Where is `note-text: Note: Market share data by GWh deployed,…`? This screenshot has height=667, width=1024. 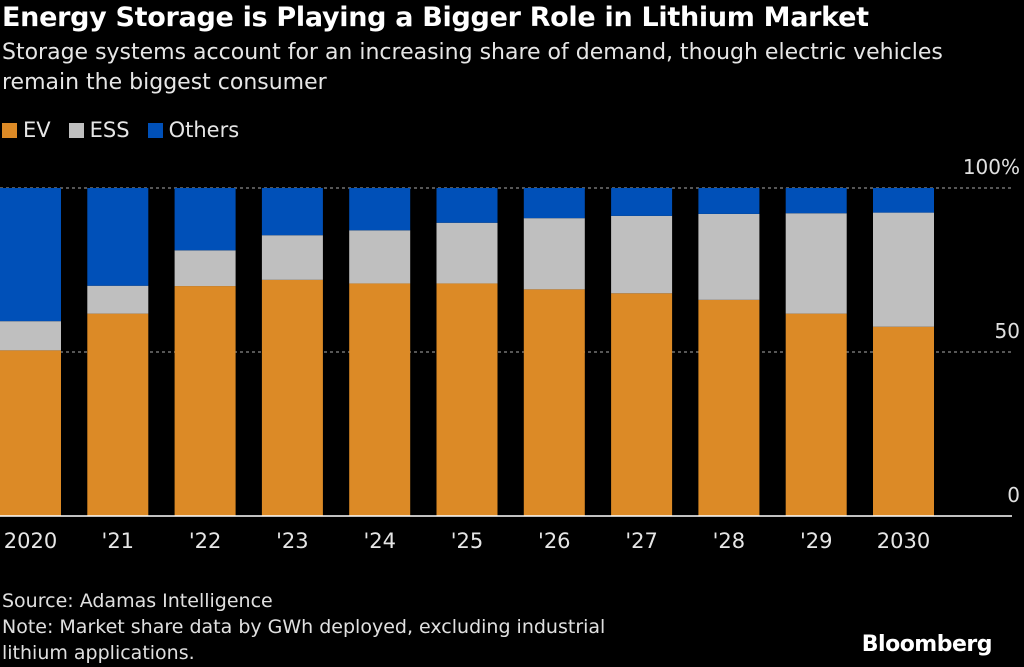
note-text: Note: Market share data by GWh deployed,… is located at coordinates (304, 627).